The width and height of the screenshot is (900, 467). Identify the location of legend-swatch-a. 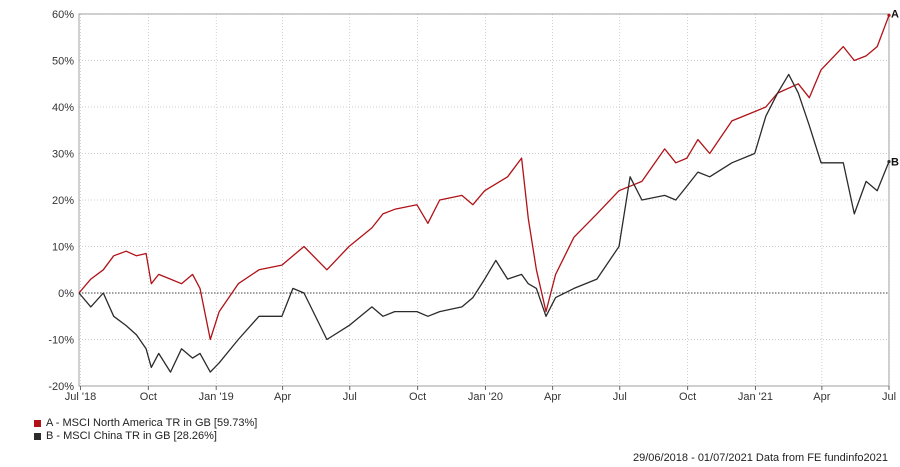
(37, 423).